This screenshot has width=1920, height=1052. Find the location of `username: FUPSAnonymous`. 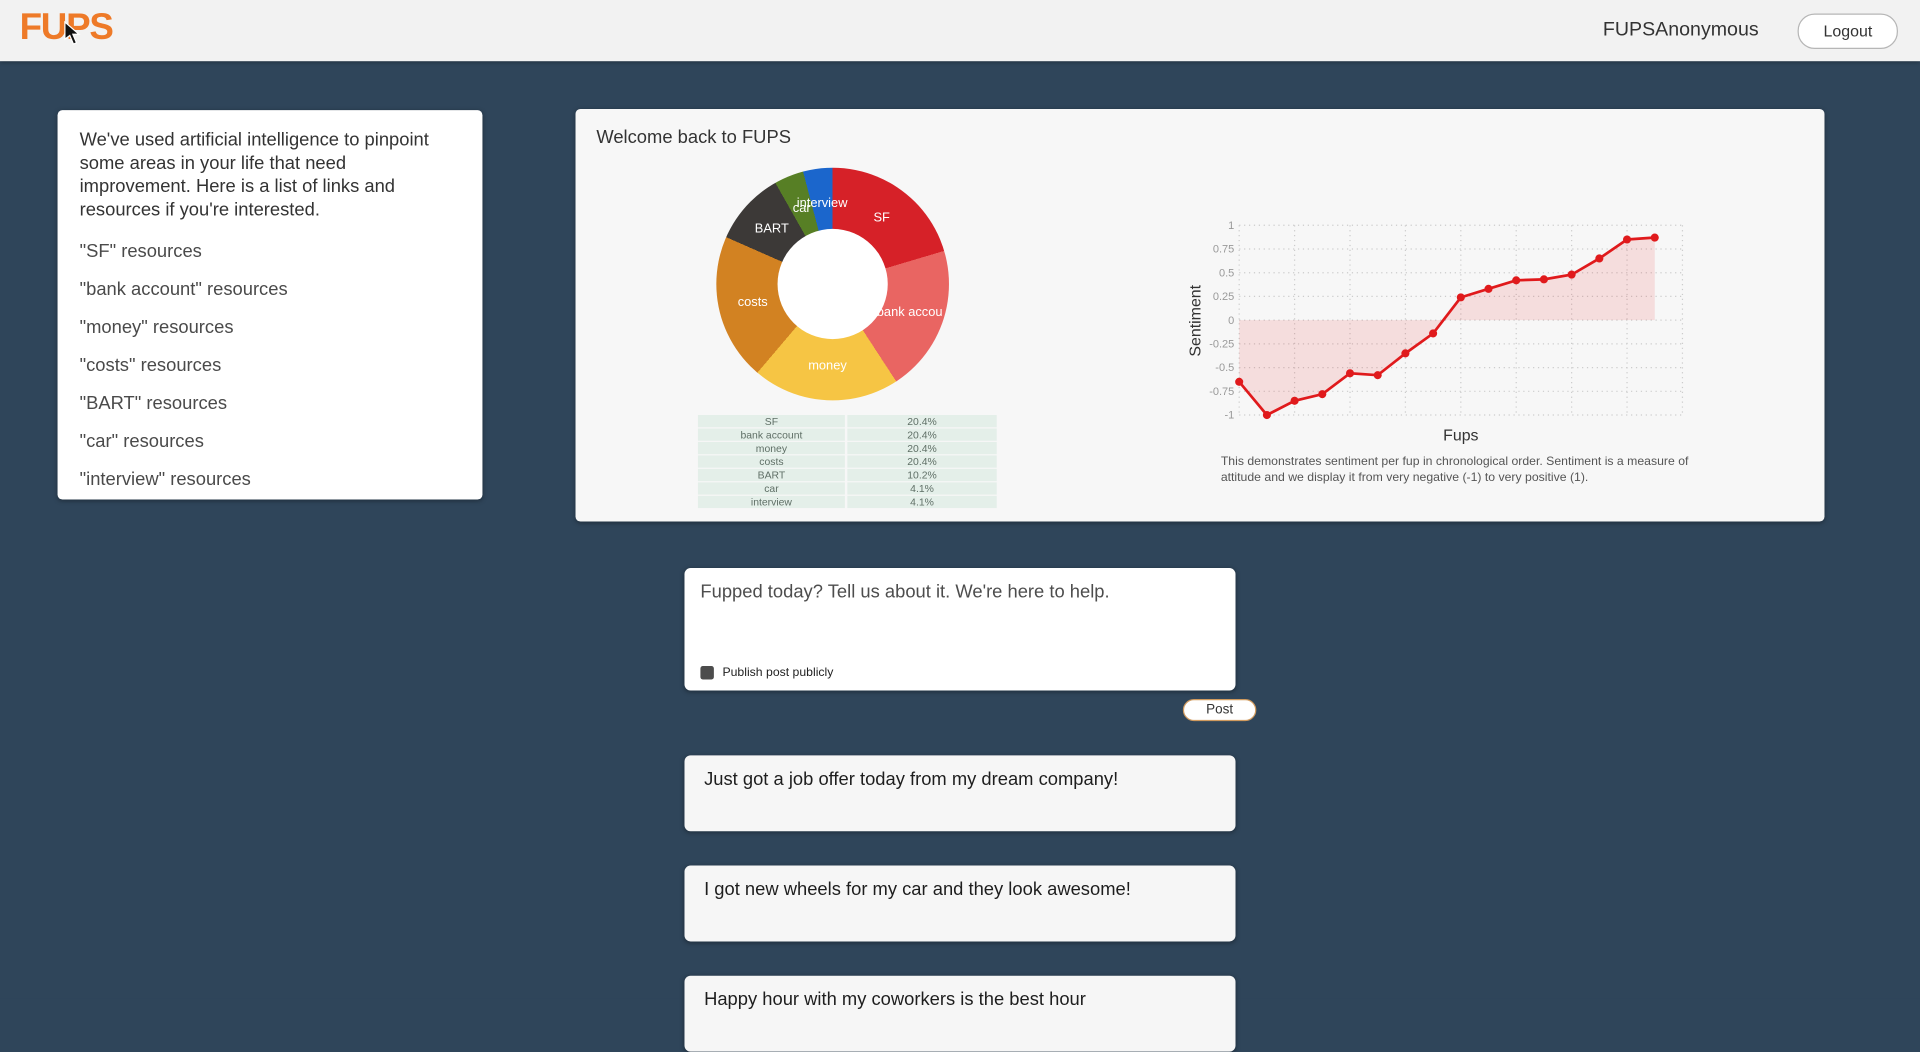

username: FUPSAnonymous is located at coordinates (1680, 30).